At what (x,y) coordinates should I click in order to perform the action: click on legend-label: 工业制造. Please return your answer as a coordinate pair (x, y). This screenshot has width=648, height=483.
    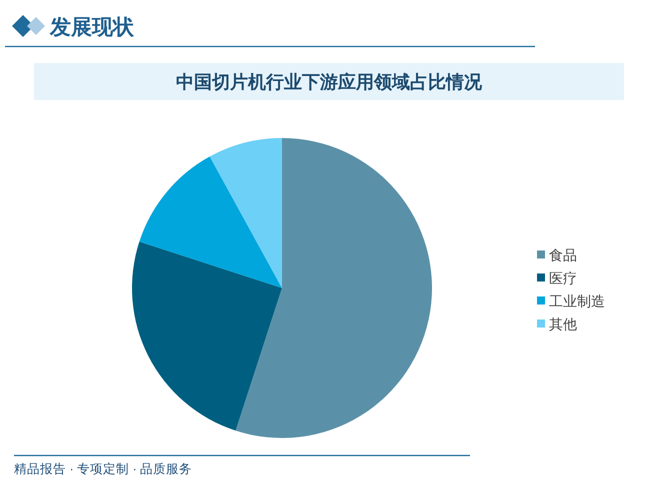
    Looking at the image, I should click on (577, 301).